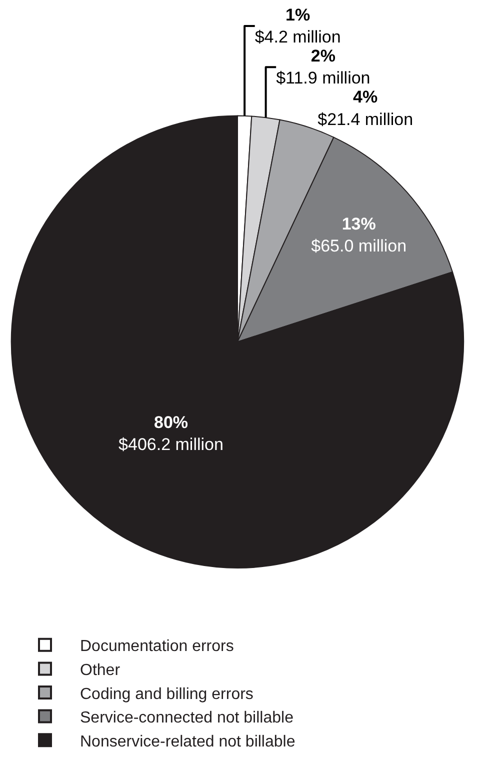  I want to click on legend-label: Service-connected not billable, so click(187, 718).